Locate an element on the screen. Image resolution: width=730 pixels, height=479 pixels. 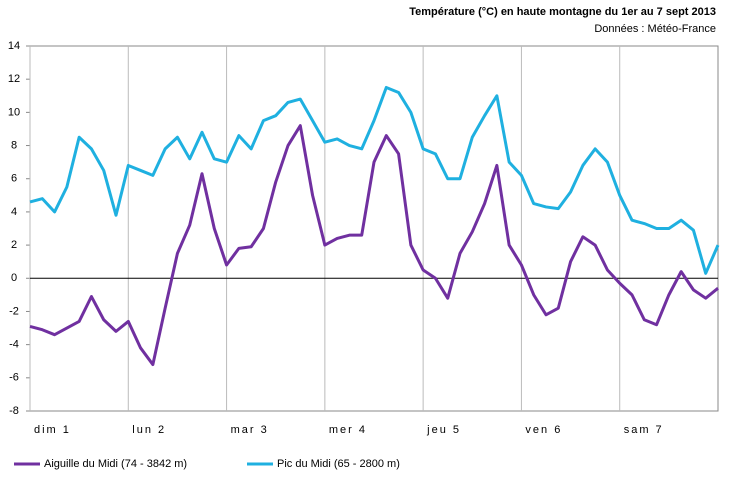
x-tick-label: dim 1 is located at coordinates (52, 430).